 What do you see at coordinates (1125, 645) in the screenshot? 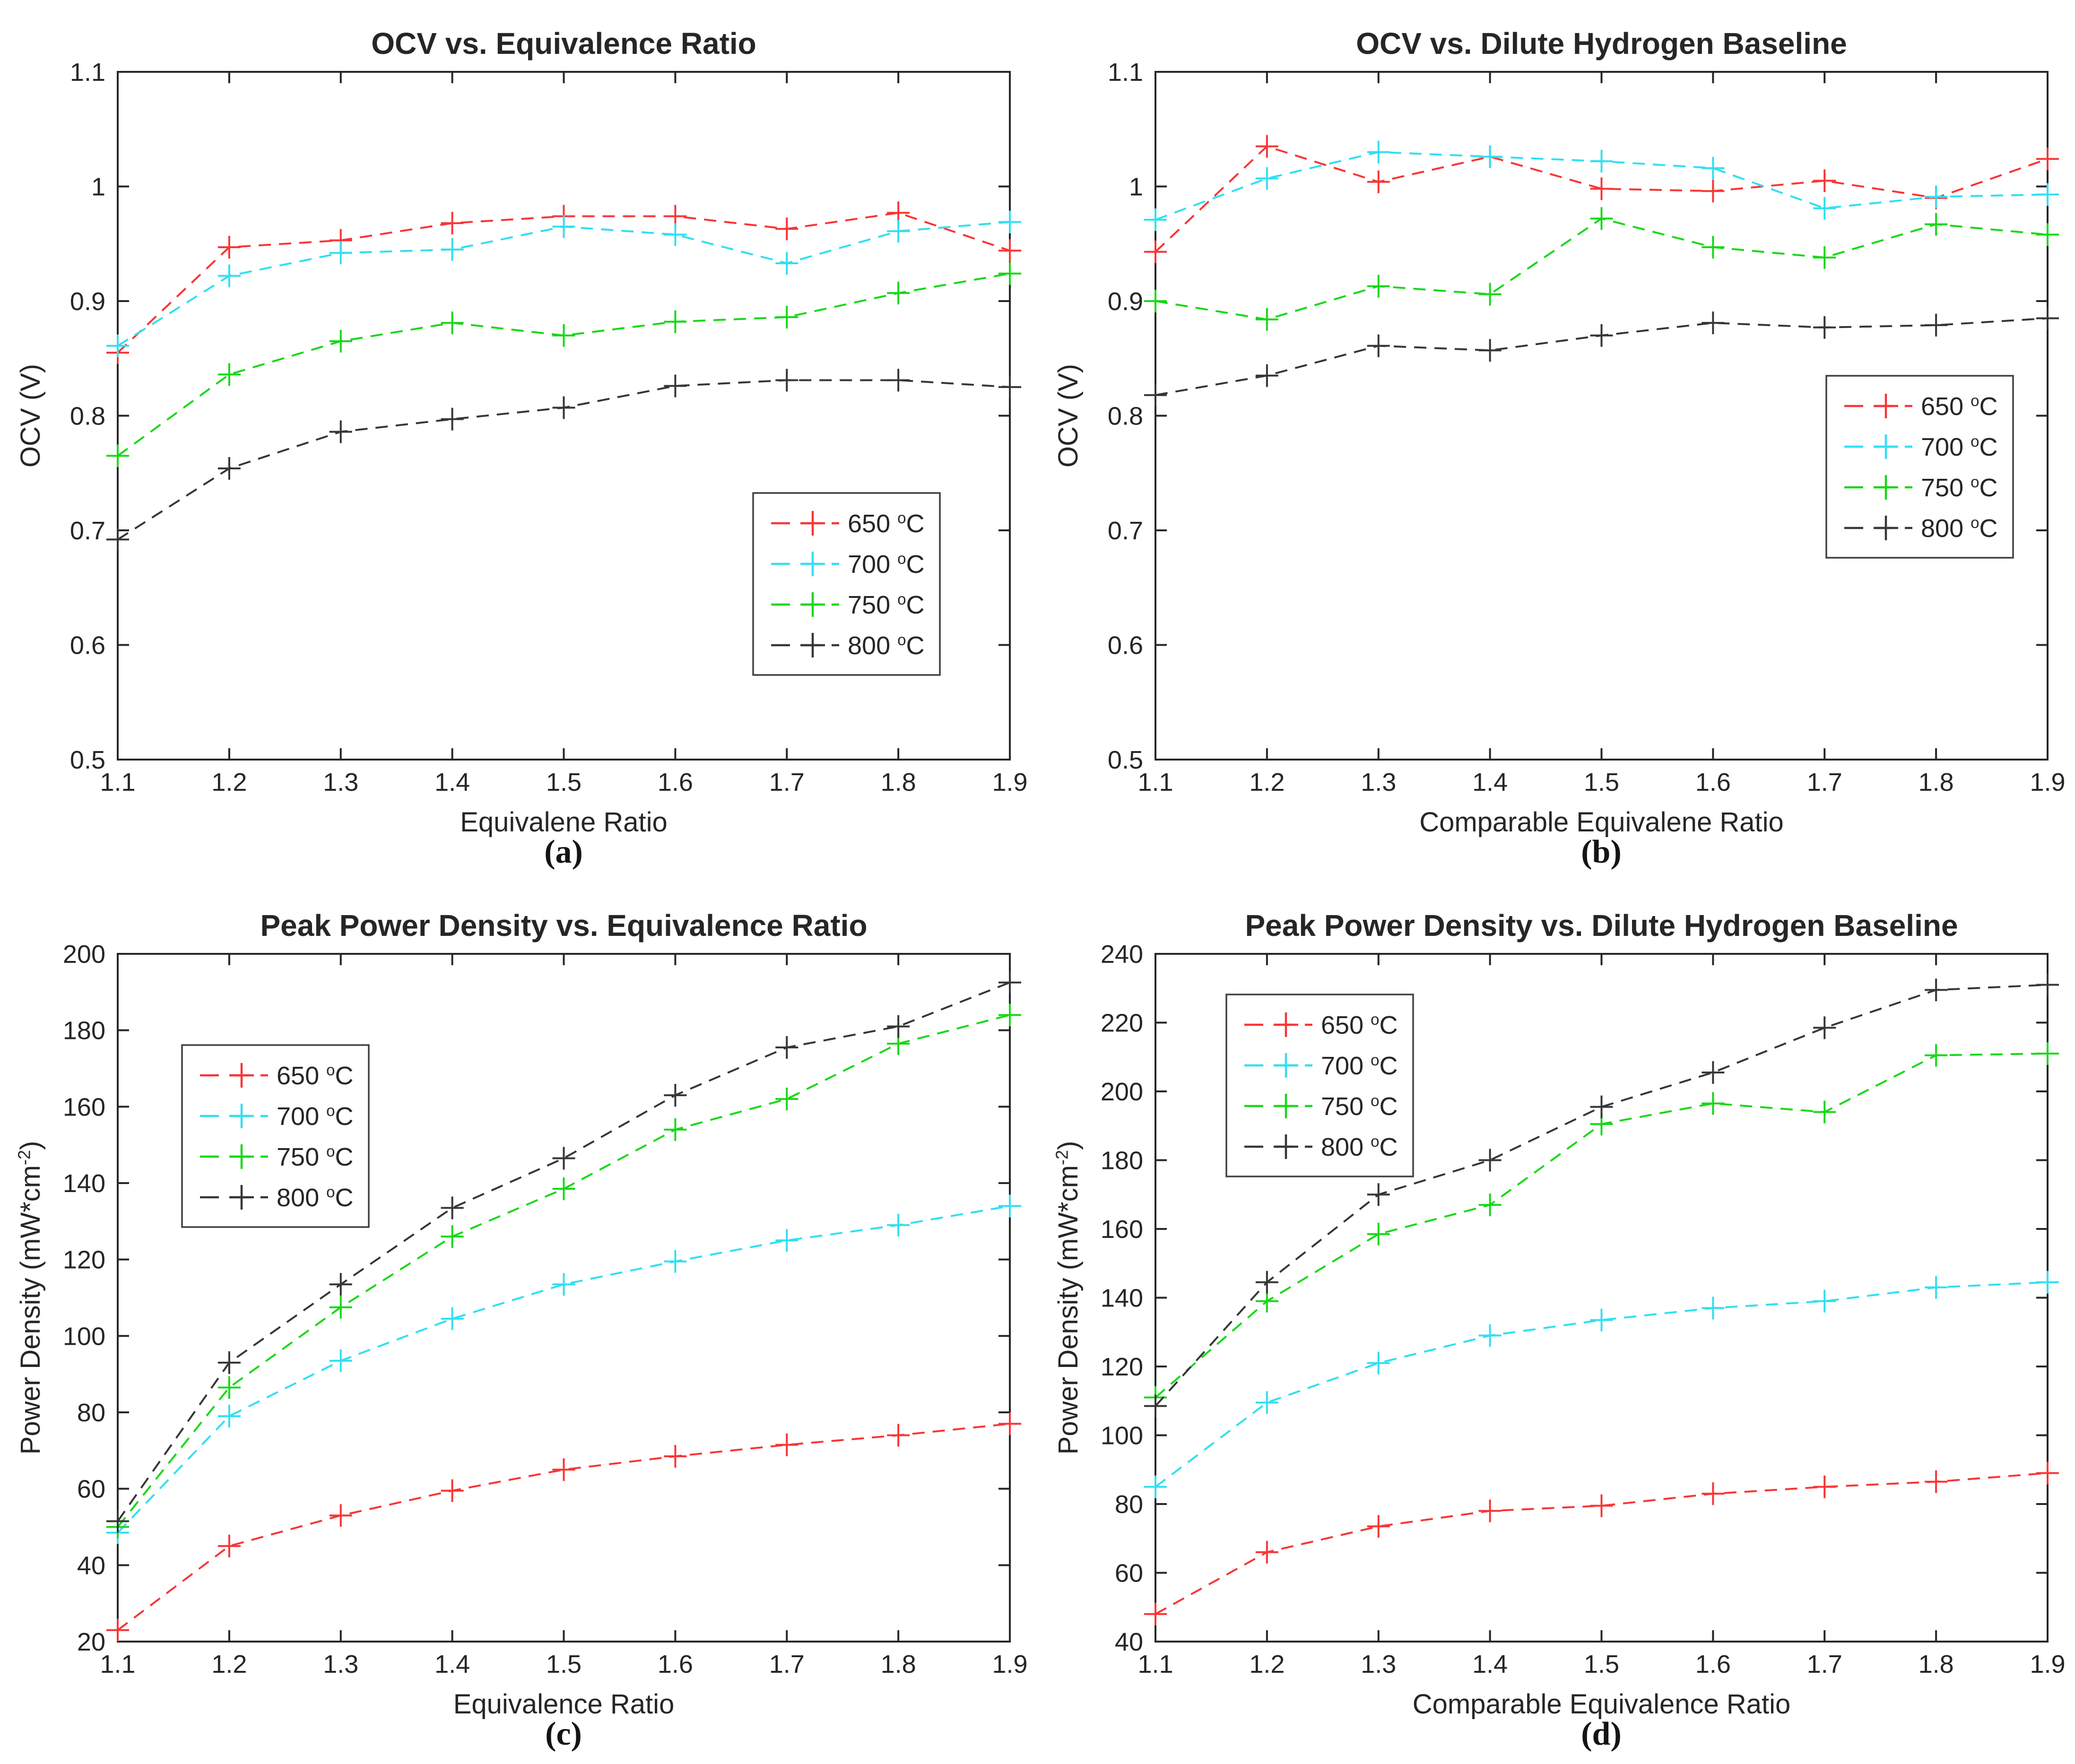
I see `y-tick-label: 0.6` at bounding box center [1125, 645].